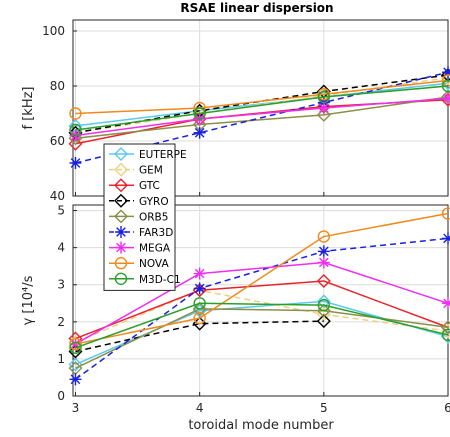  What do you see at coordinates (163, 155) in the screenshot?
I see `legend-label: EUTERPE` at bounding box center [163, 155].